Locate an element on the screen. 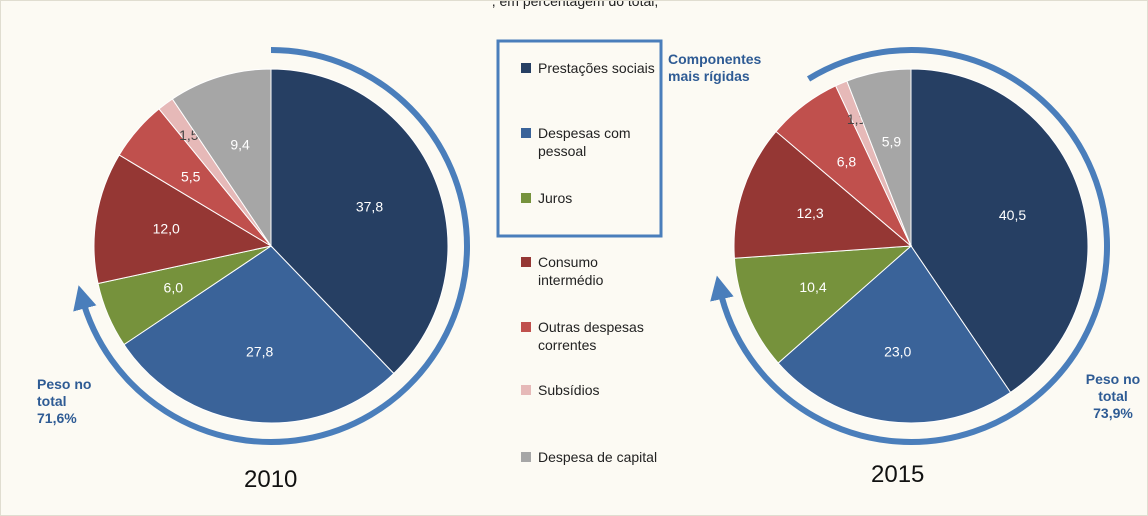 This screenshot has height=516, width=1148. legend-label: Despesa de capital is located at coordinates (598, 457).